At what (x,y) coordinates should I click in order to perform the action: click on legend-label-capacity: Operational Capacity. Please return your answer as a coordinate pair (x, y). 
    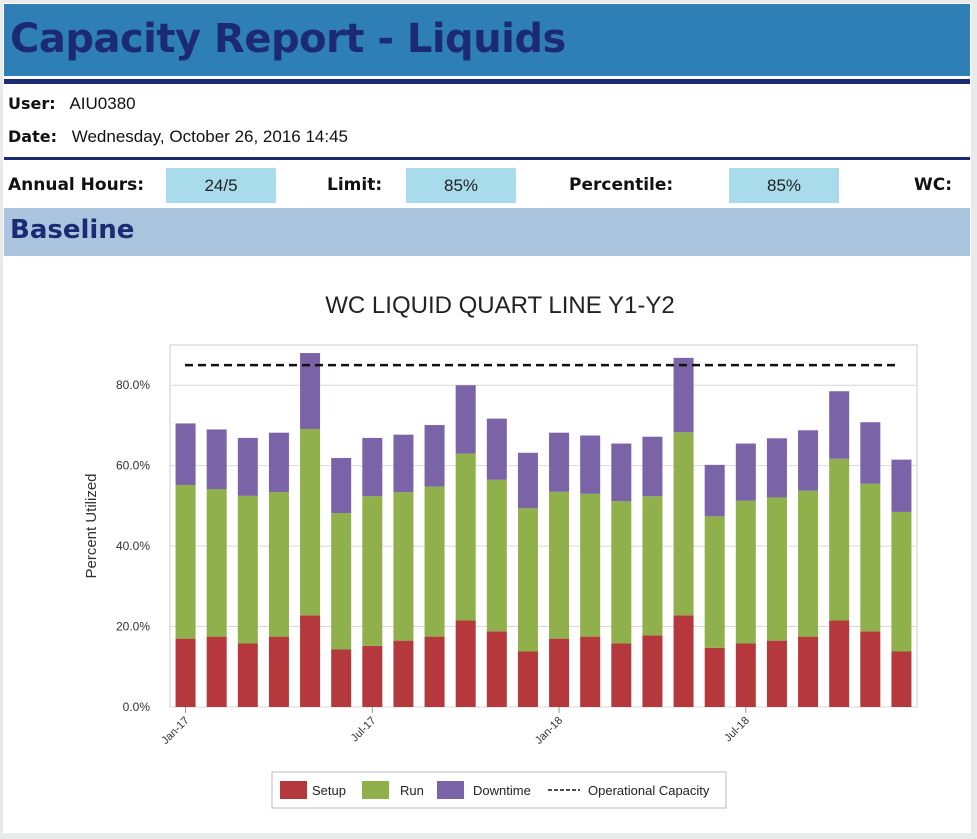
    Looking at the image, I should click on (649, 790).